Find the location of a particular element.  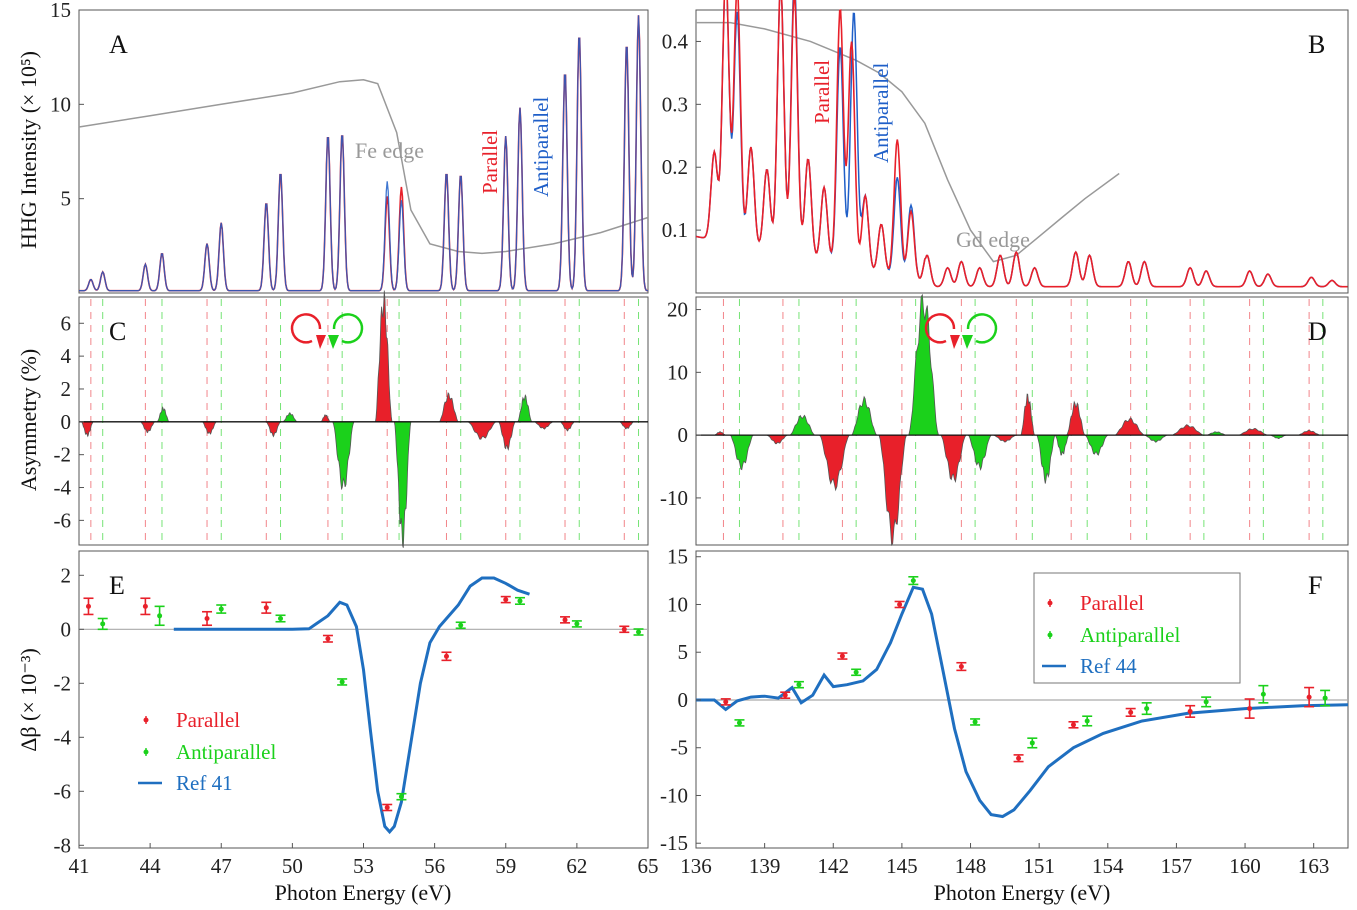

panel-C-ytick-label: 0 is located at coordinates (66, 422).